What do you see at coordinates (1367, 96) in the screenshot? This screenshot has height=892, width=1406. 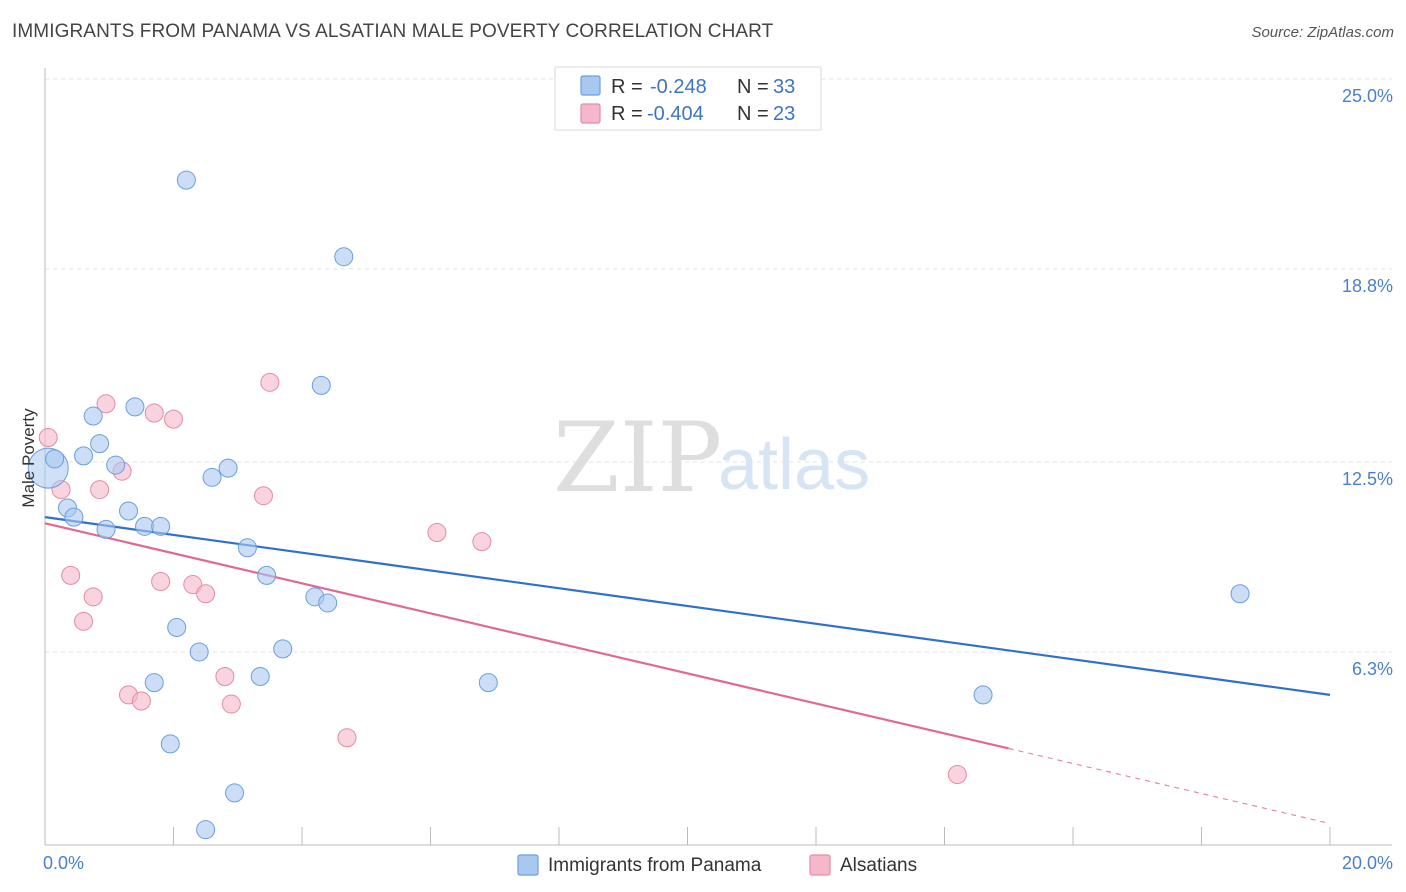 I see `y-tick-label-3: 25.0%` at bounding box center [1367, 96].